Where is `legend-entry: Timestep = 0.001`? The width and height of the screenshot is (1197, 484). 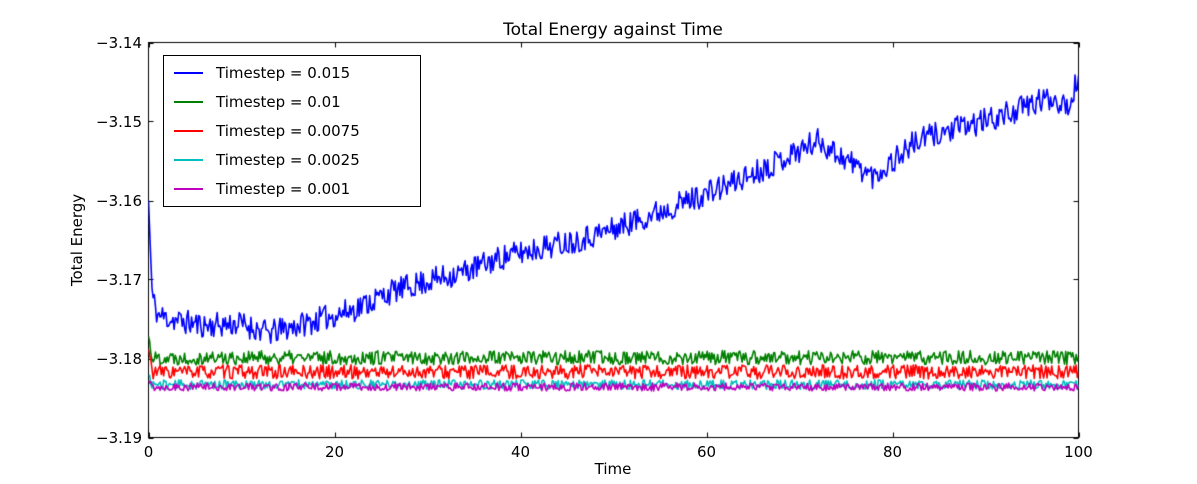
legend-entry: Timestep = 0.001 is located at coordinates (292, 189).